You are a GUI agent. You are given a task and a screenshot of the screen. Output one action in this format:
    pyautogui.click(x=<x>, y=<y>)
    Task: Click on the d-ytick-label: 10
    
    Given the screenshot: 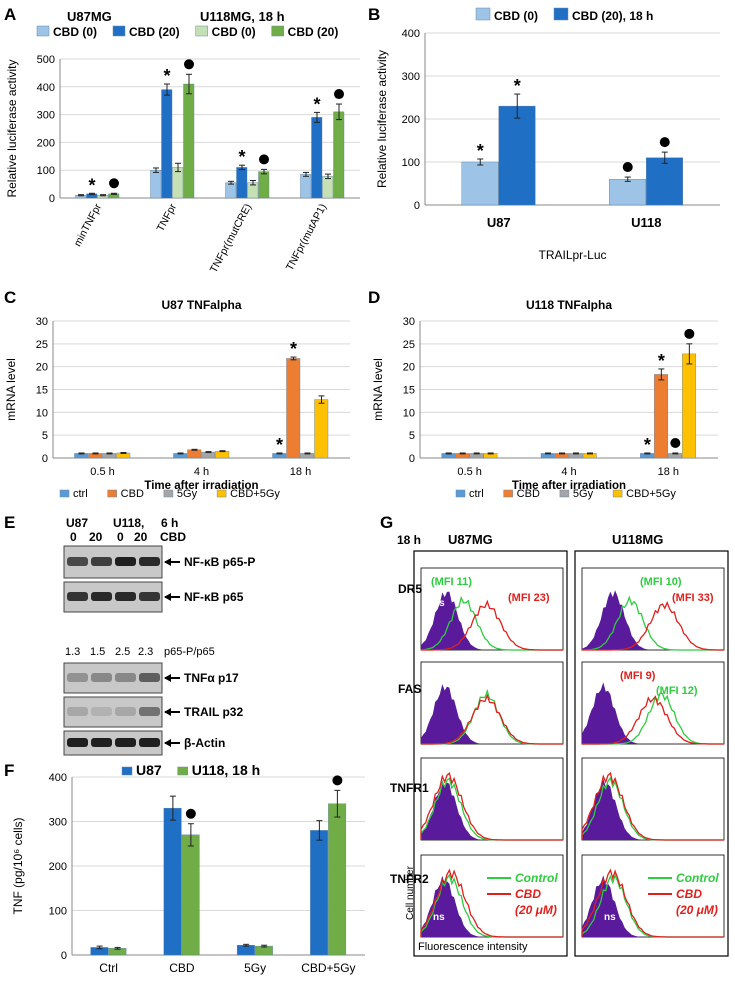 What is the action you would take?
    pyautogui.click(x=409, y=413)
    